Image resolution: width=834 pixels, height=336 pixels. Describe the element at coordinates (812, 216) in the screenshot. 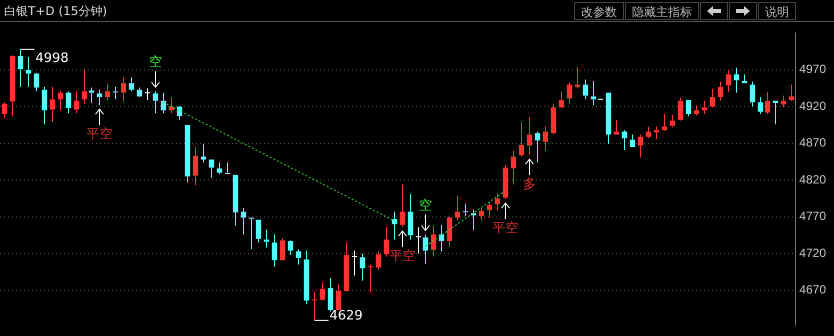

I see `y-tick-label: 4770` at that location.